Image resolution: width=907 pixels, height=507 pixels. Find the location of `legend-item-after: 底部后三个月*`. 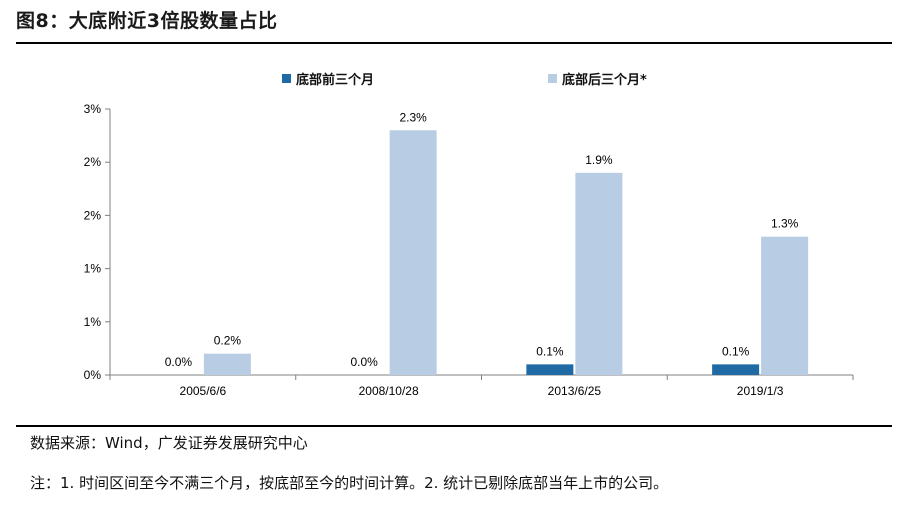

legend-item-after: 底部后三个月* is located at coordinates (597, 78).